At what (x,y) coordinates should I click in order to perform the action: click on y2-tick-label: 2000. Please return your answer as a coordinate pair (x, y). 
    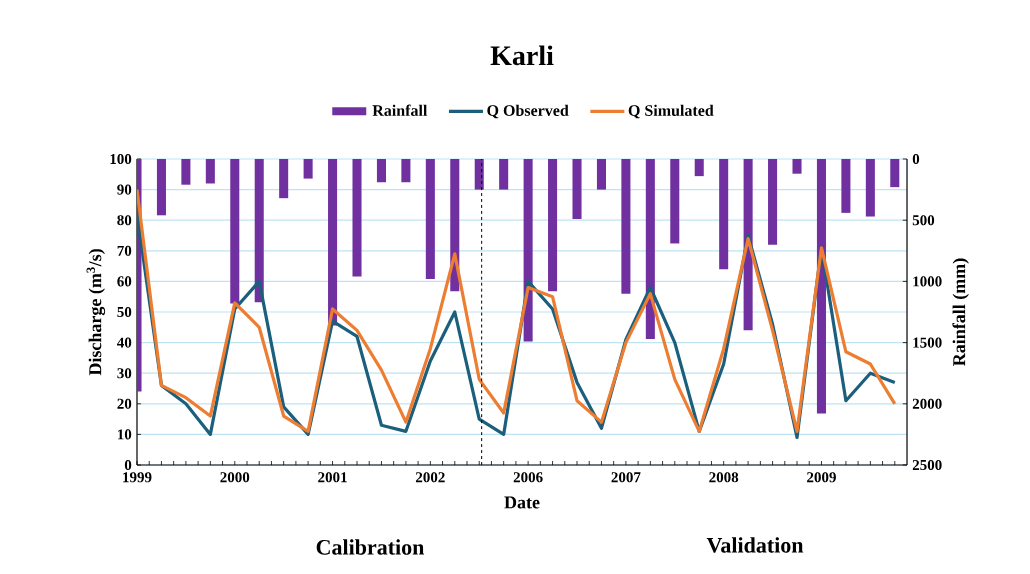
    Looking at the image, I should click on (927, 403).